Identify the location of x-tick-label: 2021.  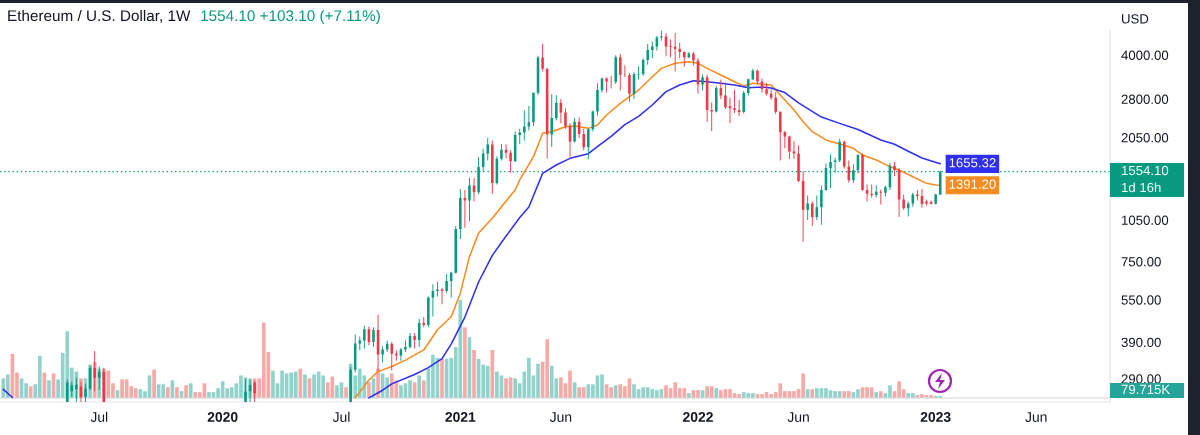
(460, 417).